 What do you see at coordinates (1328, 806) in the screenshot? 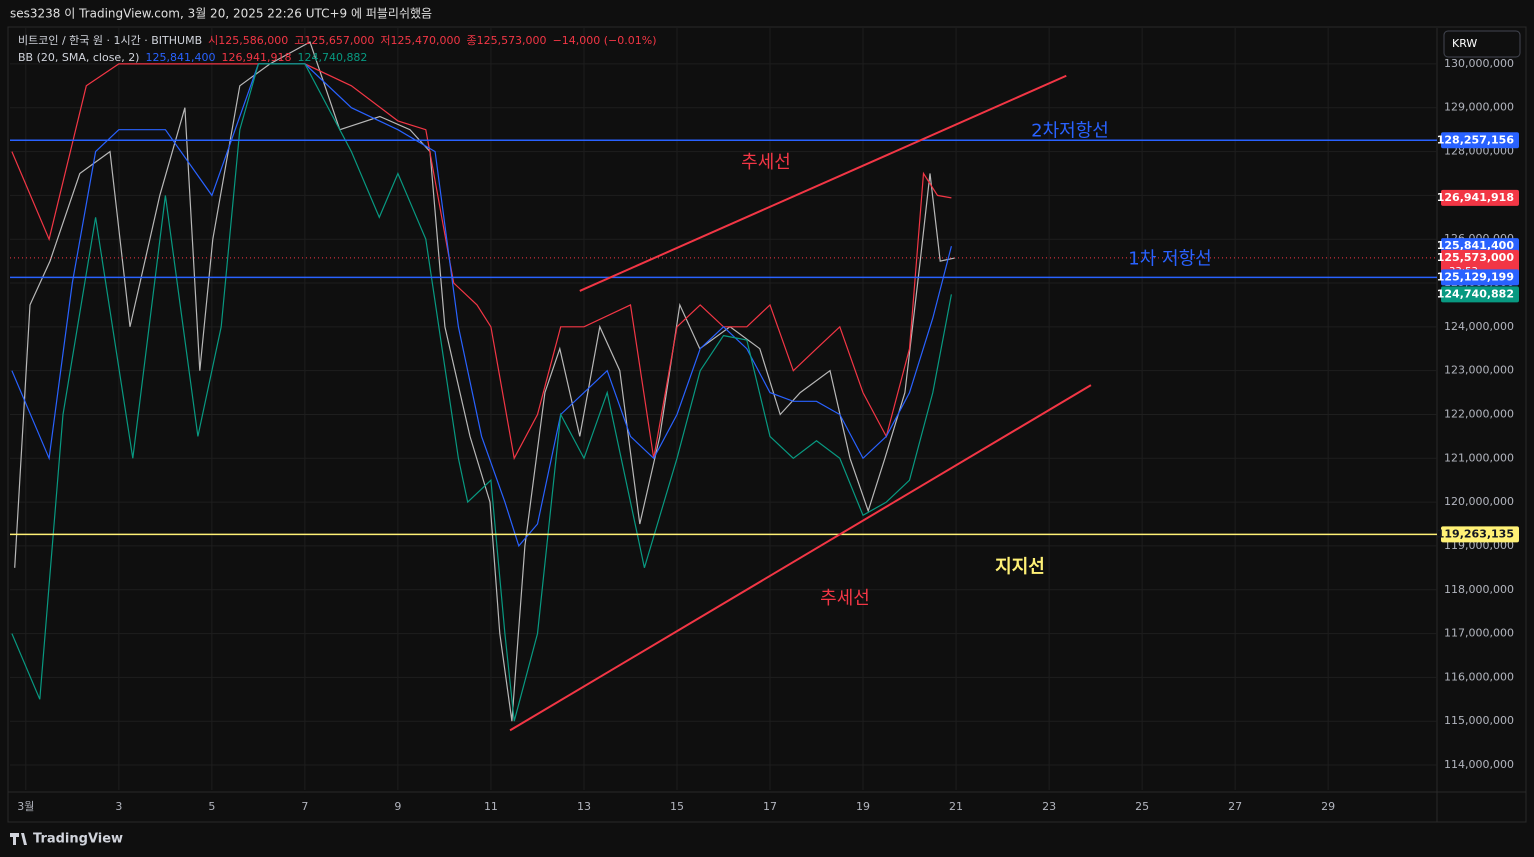
I see `x-tick-label: 29` at bounding box center [1328, 806].